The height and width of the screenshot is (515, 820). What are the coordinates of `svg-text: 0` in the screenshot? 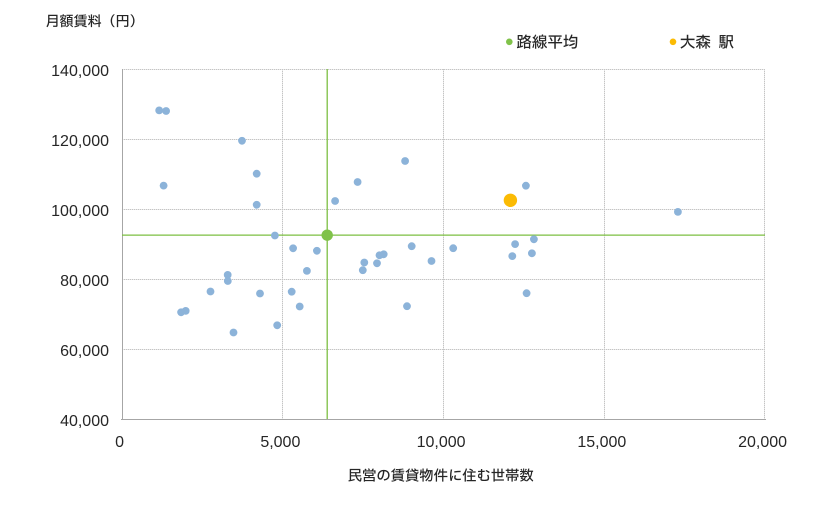 It's located at (119, 442).